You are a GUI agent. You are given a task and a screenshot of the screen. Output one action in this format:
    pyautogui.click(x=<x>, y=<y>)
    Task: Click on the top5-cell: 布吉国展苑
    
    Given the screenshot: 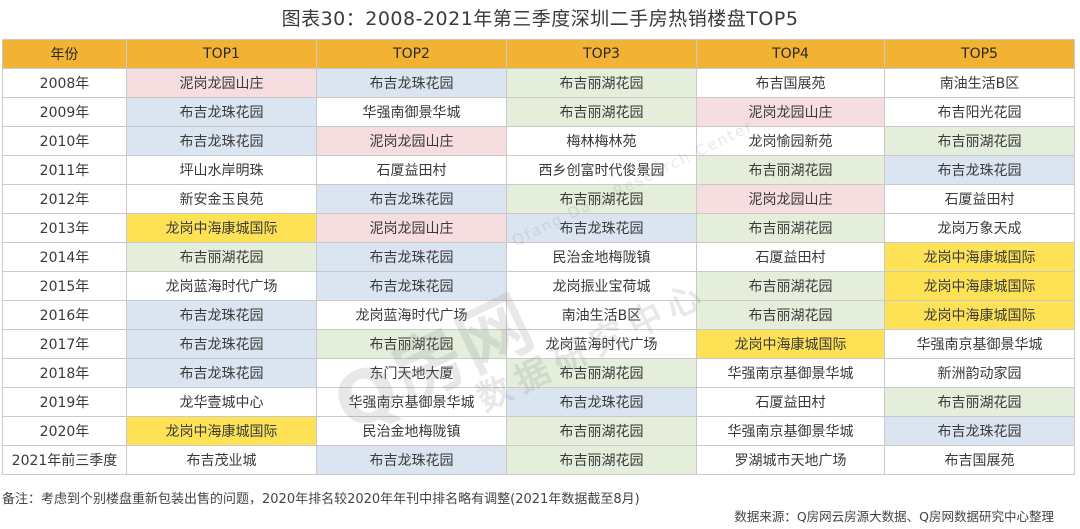 What is the action you would take?
    pyautogui.click(x=979, y=460)
    